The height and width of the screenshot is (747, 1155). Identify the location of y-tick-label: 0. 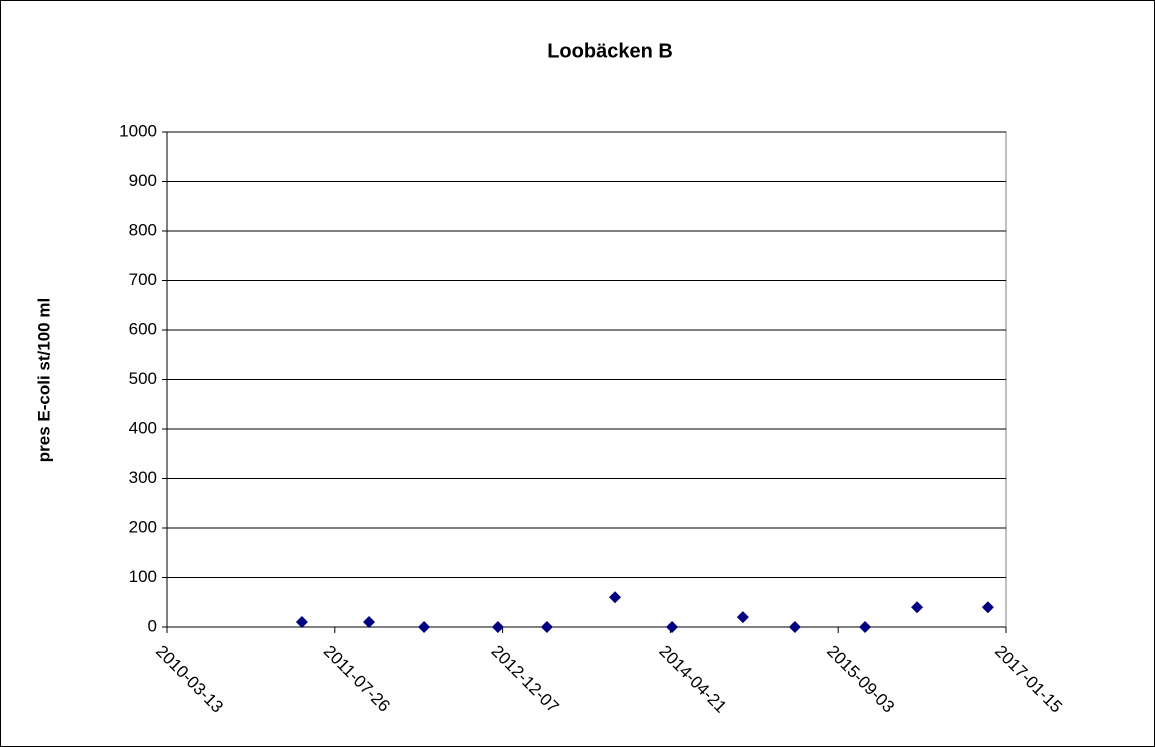
(152, 625).